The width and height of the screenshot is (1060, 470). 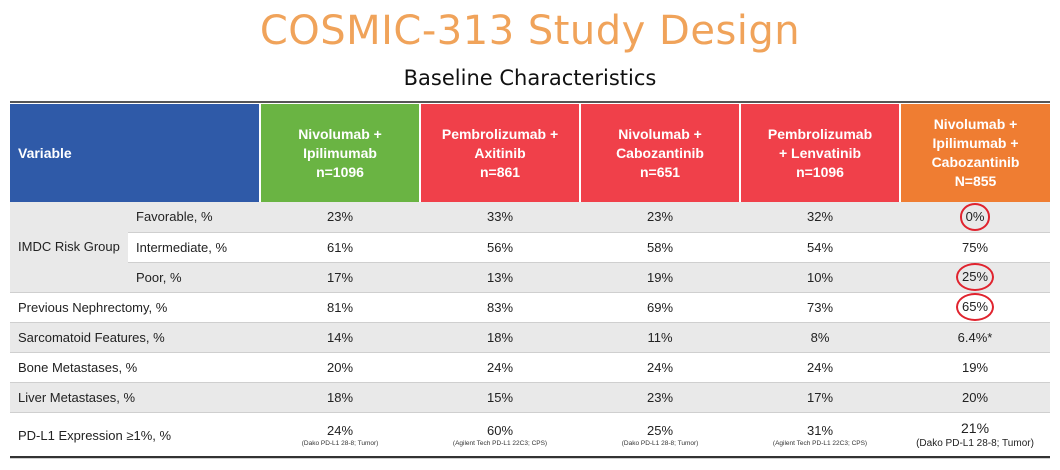 I want to click on variable-column-header: Variable, so click(x=136, y=153).